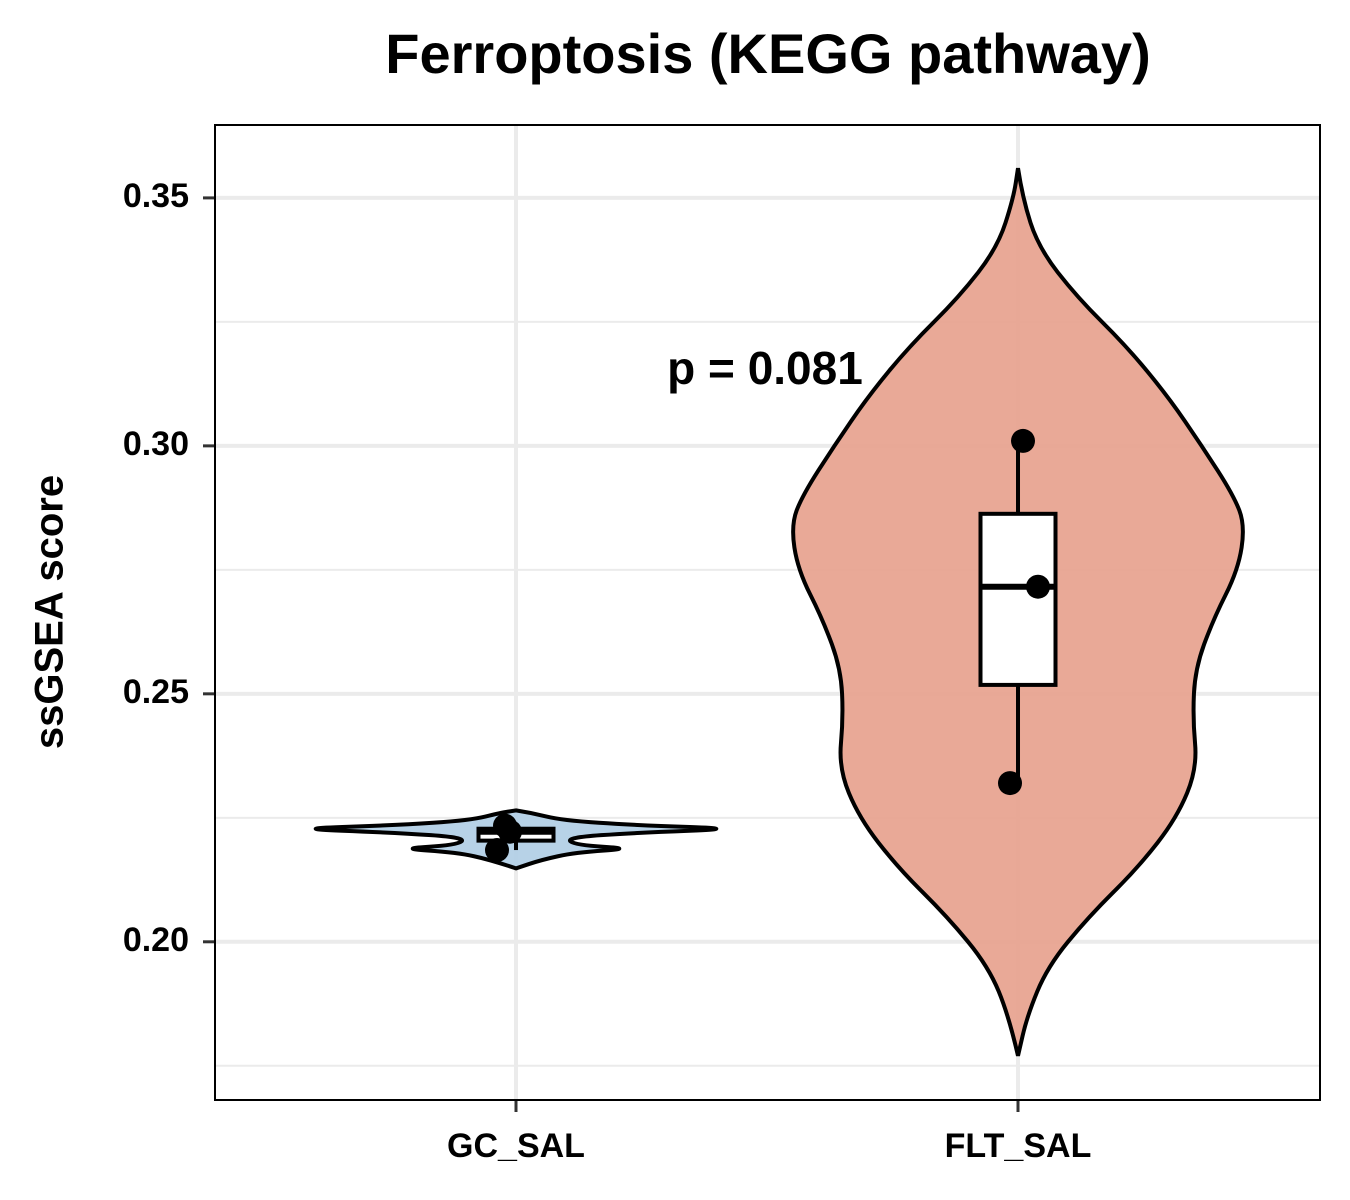 The width and height of the screenshot is (1350, 1200). What do you see at coordinates (50, 612) in the screenshot?
I see `y-axis-label: ssGSEA score` at bounding box center [50, 612].